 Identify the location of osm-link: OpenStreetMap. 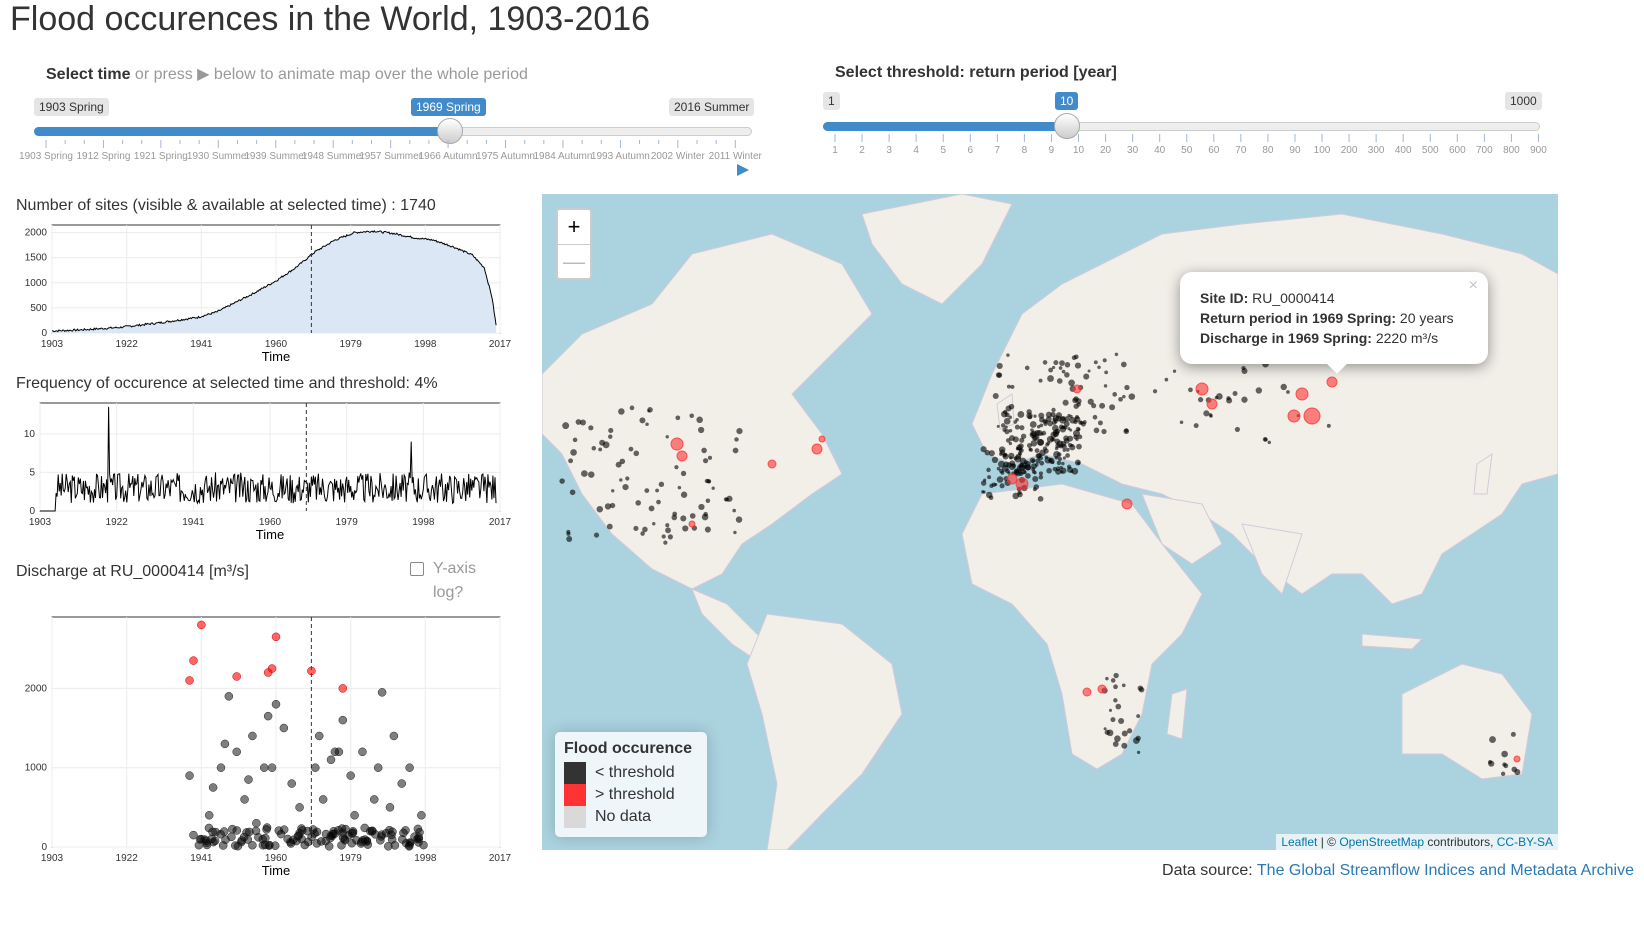
(1382, 842).